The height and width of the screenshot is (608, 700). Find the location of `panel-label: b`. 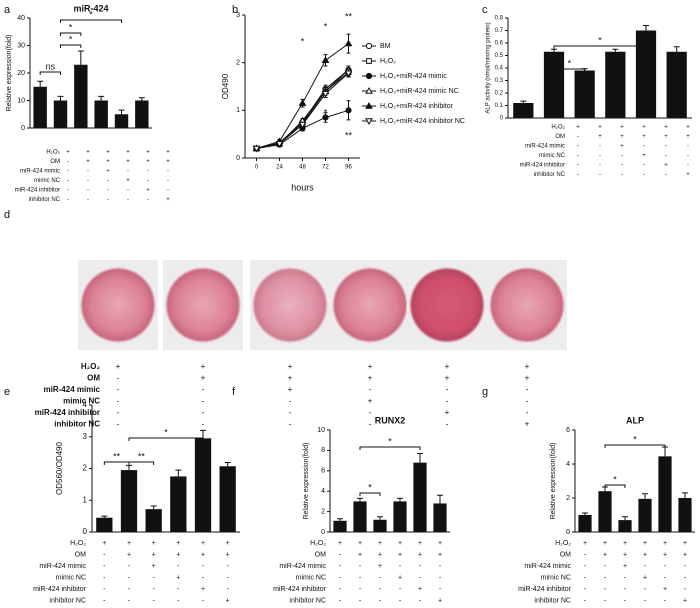

panel-label: b is located at coordinates (235, 10).